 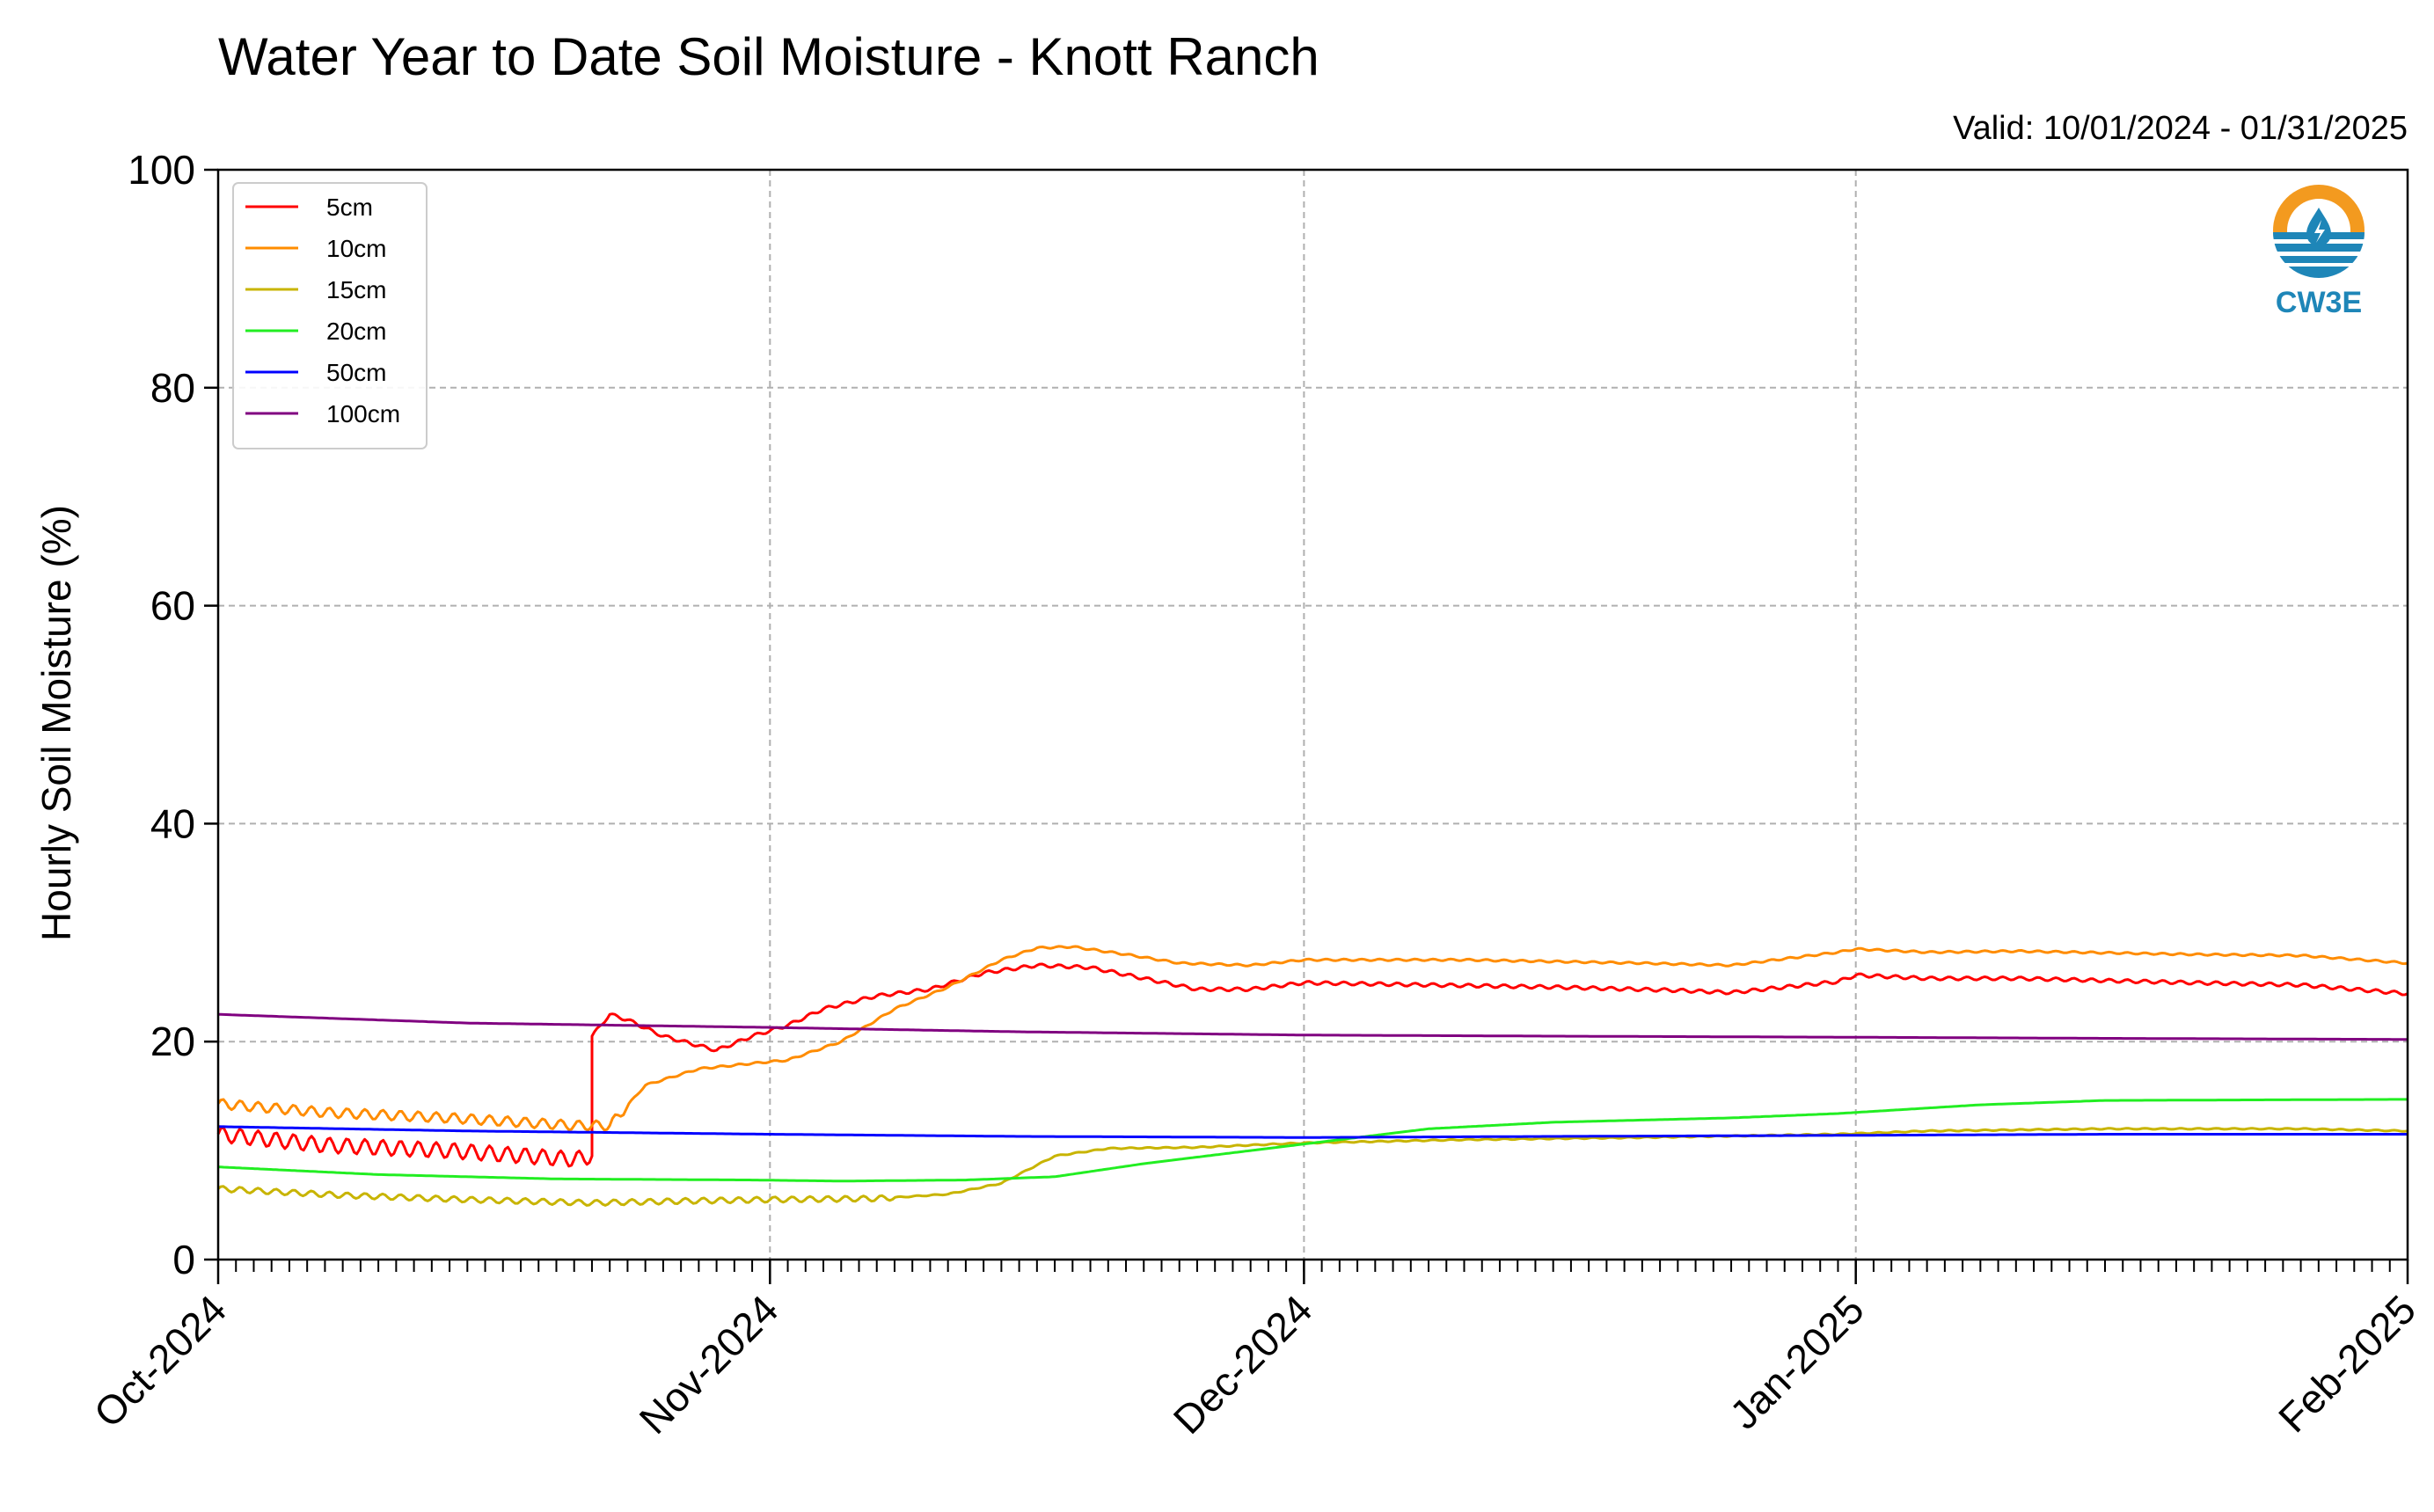 What do you see at coordinates (356, 331) in the screenshot?
I see `legend-label-20cm: 20cm` at bounding box center [356, 331].